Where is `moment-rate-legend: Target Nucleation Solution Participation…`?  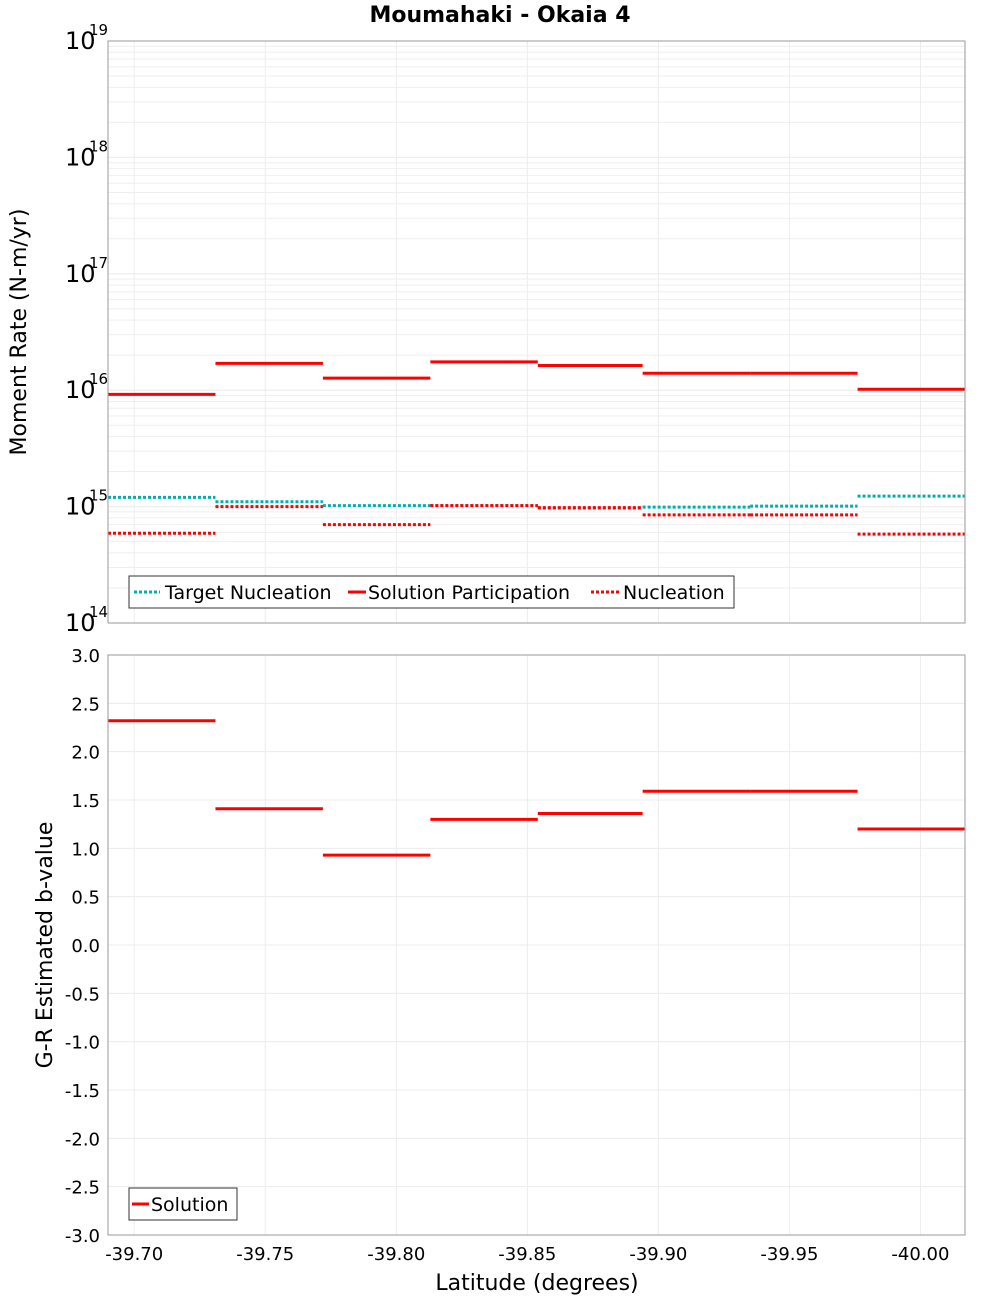 moment-rate-legend: Target Nucleation Solution Participation… is located at coordinates (431, 592).